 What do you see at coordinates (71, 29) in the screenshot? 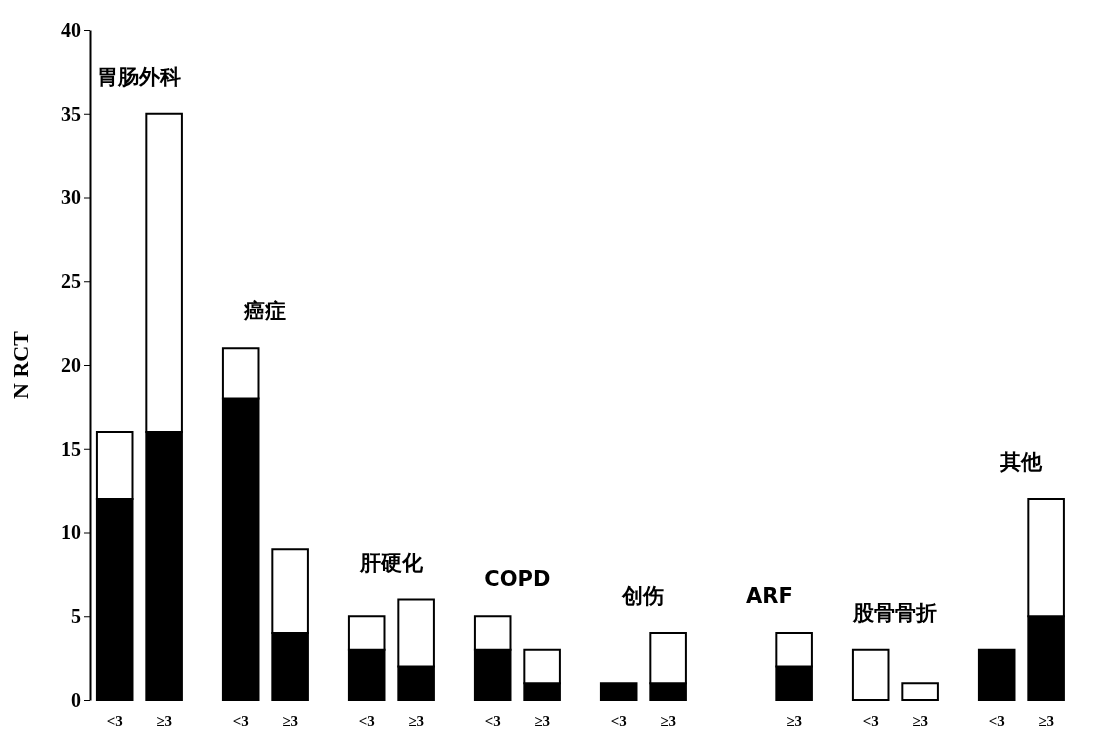
I see `y-tick-label: 40` at bounding box center [71, 29].